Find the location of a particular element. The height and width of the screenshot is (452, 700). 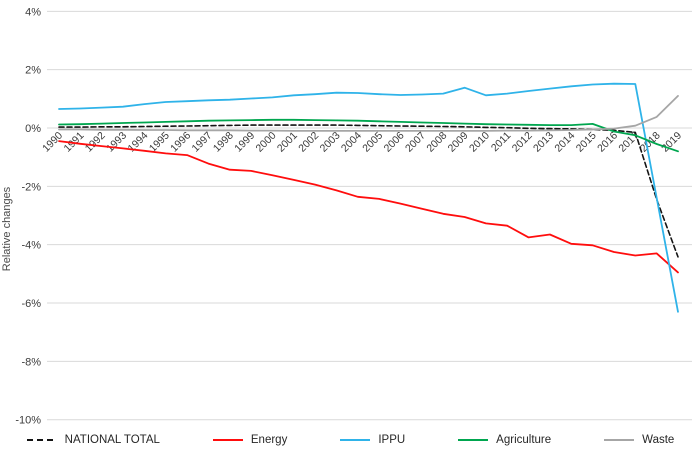

x-tick-label: 1992 is located at coordinates (95, 142).